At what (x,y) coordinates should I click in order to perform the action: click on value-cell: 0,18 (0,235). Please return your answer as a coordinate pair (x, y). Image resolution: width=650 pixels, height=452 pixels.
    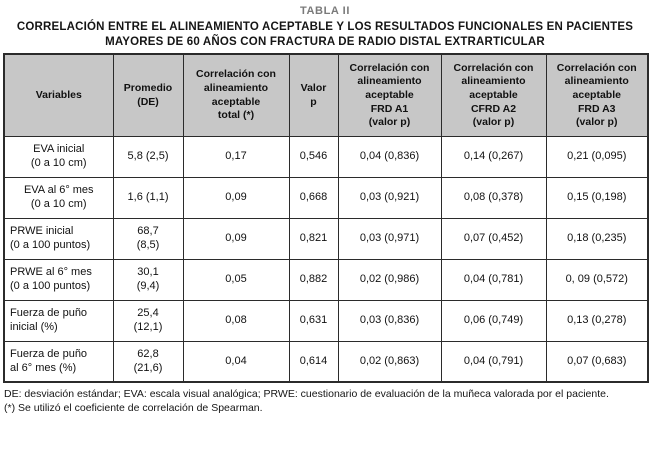
    Looking at the image, I should click on (597, 238).